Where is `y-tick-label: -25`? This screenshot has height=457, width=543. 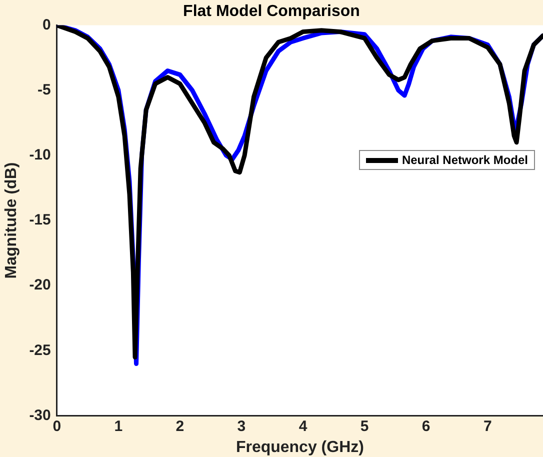 y-tick-label: -25 is located at coordinates (40, 350).